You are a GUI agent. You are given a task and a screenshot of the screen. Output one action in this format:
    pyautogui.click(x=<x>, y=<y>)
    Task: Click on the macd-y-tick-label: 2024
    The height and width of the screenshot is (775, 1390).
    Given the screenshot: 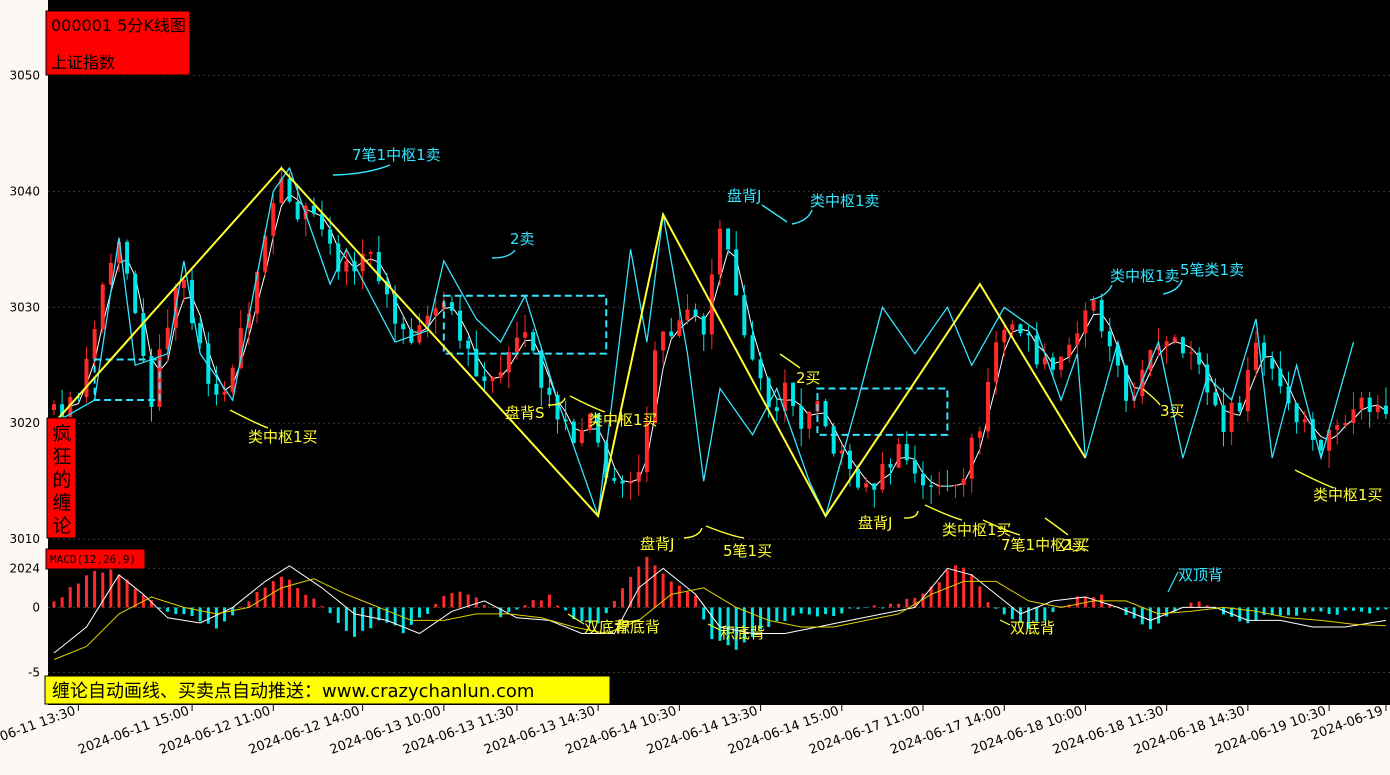 What is the action you would take?
    pyautogui.click(x=24, y=568)
    